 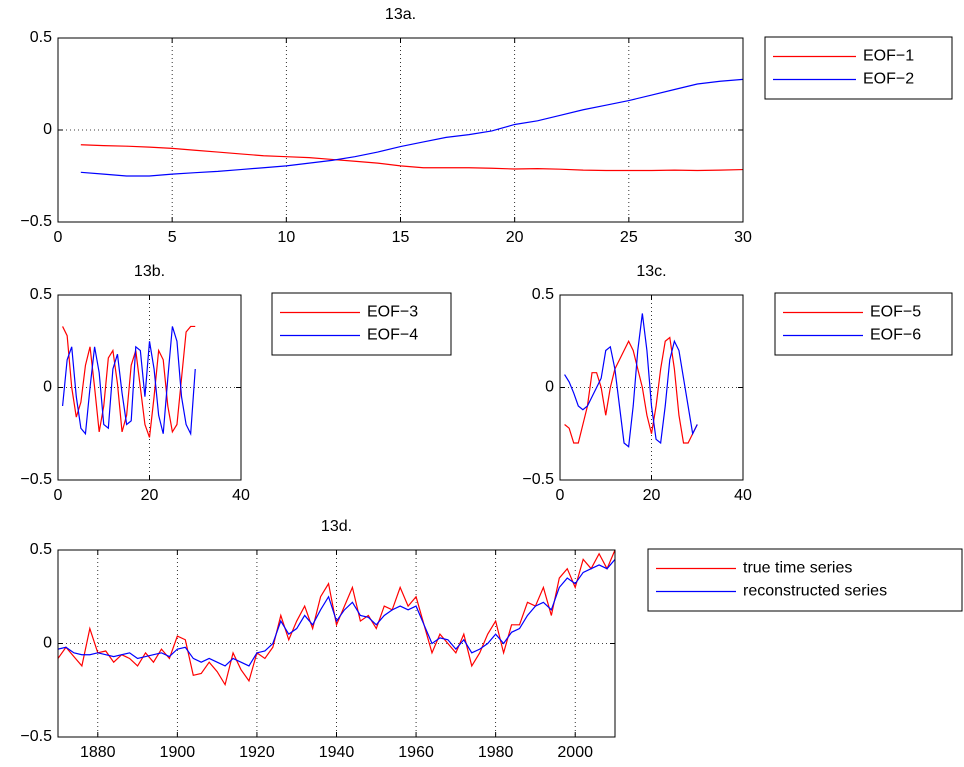 What do you see at coordinates (797, 568) in the screenshot?
I see `legend-label: true time series` at bounding box center [797, 568].